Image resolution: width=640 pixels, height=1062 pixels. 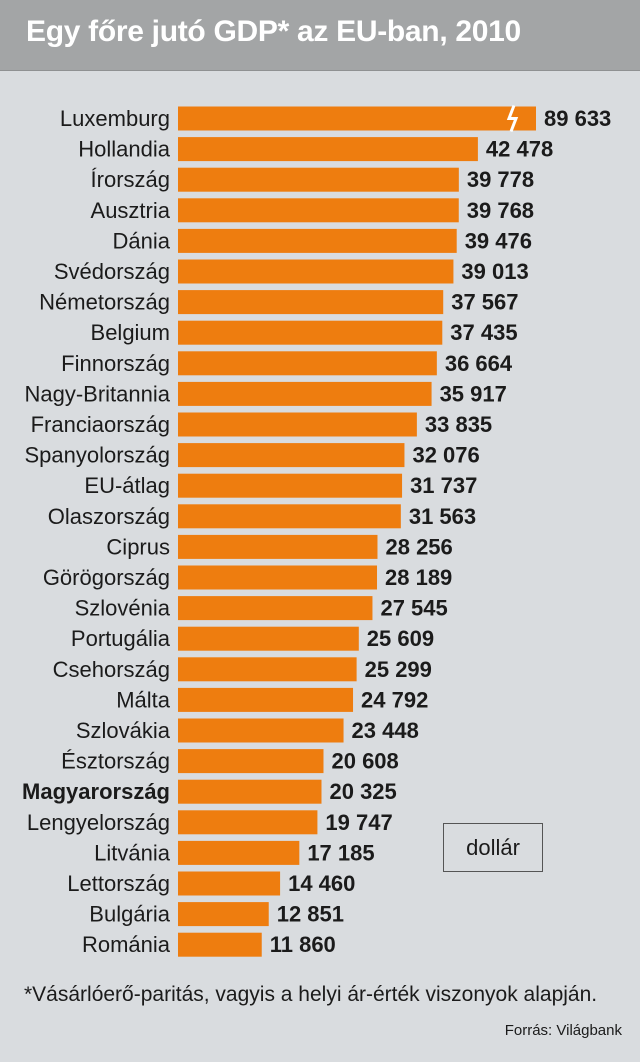 What do you see at coordinates (310, 332) in the screenshot?
I see `bar-belgium` at bounding box center [310, 332].